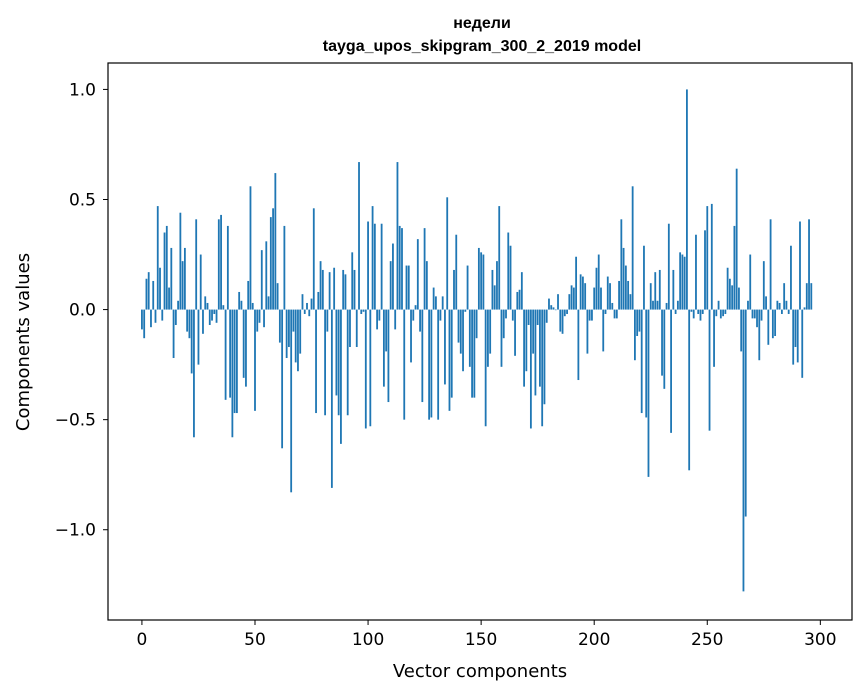 The height and width of the screenshot is (696, 867). What do you see at coordinates (707, 640) in the screenshot?
I see `x-tick-label: 250` at bounding box center [707, 640].